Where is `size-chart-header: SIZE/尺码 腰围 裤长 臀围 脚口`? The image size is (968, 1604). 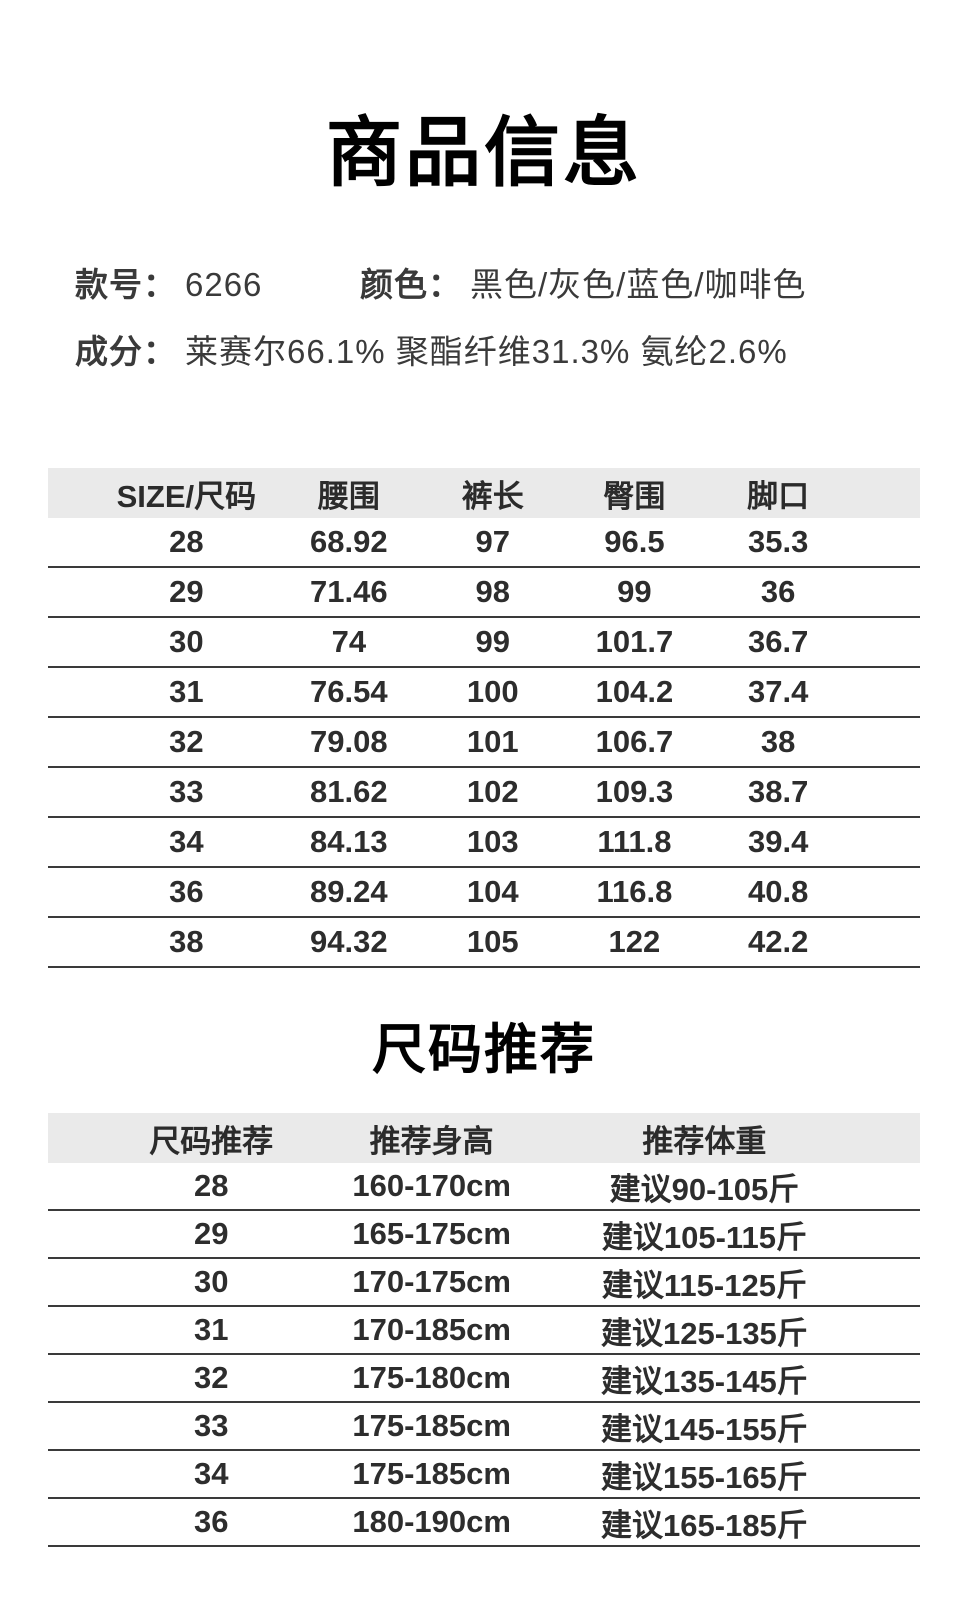
size-chart-header: SIZE/尺码 腰围 裤长 臀围 脚口 is located at coordinates (484, 493).